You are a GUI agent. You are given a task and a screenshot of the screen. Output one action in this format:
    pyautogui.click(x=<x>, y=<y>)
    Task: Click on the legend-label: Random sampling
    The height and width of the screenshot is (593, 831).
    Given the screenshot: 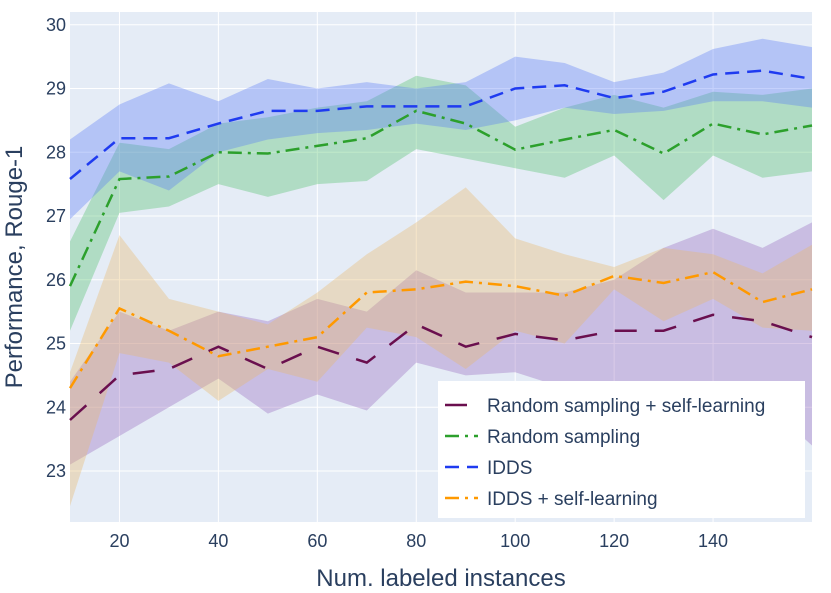 What is the action you would take?
    pyautogui.click(x=563, y=437)
    